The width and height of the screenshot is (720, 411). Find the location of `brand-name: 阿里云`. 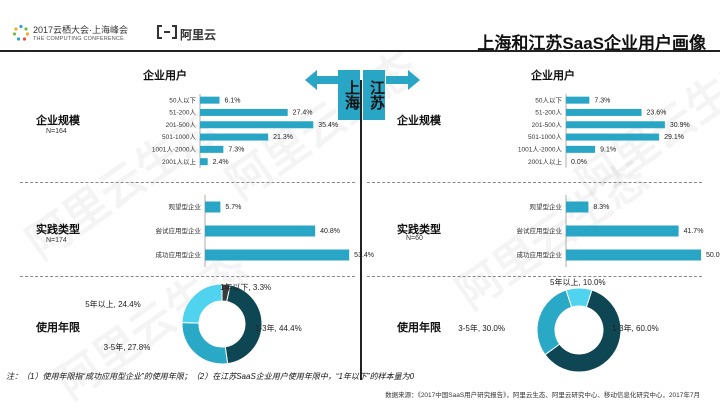

brand-name: 阿里云 is located at coordinates (198, 35).